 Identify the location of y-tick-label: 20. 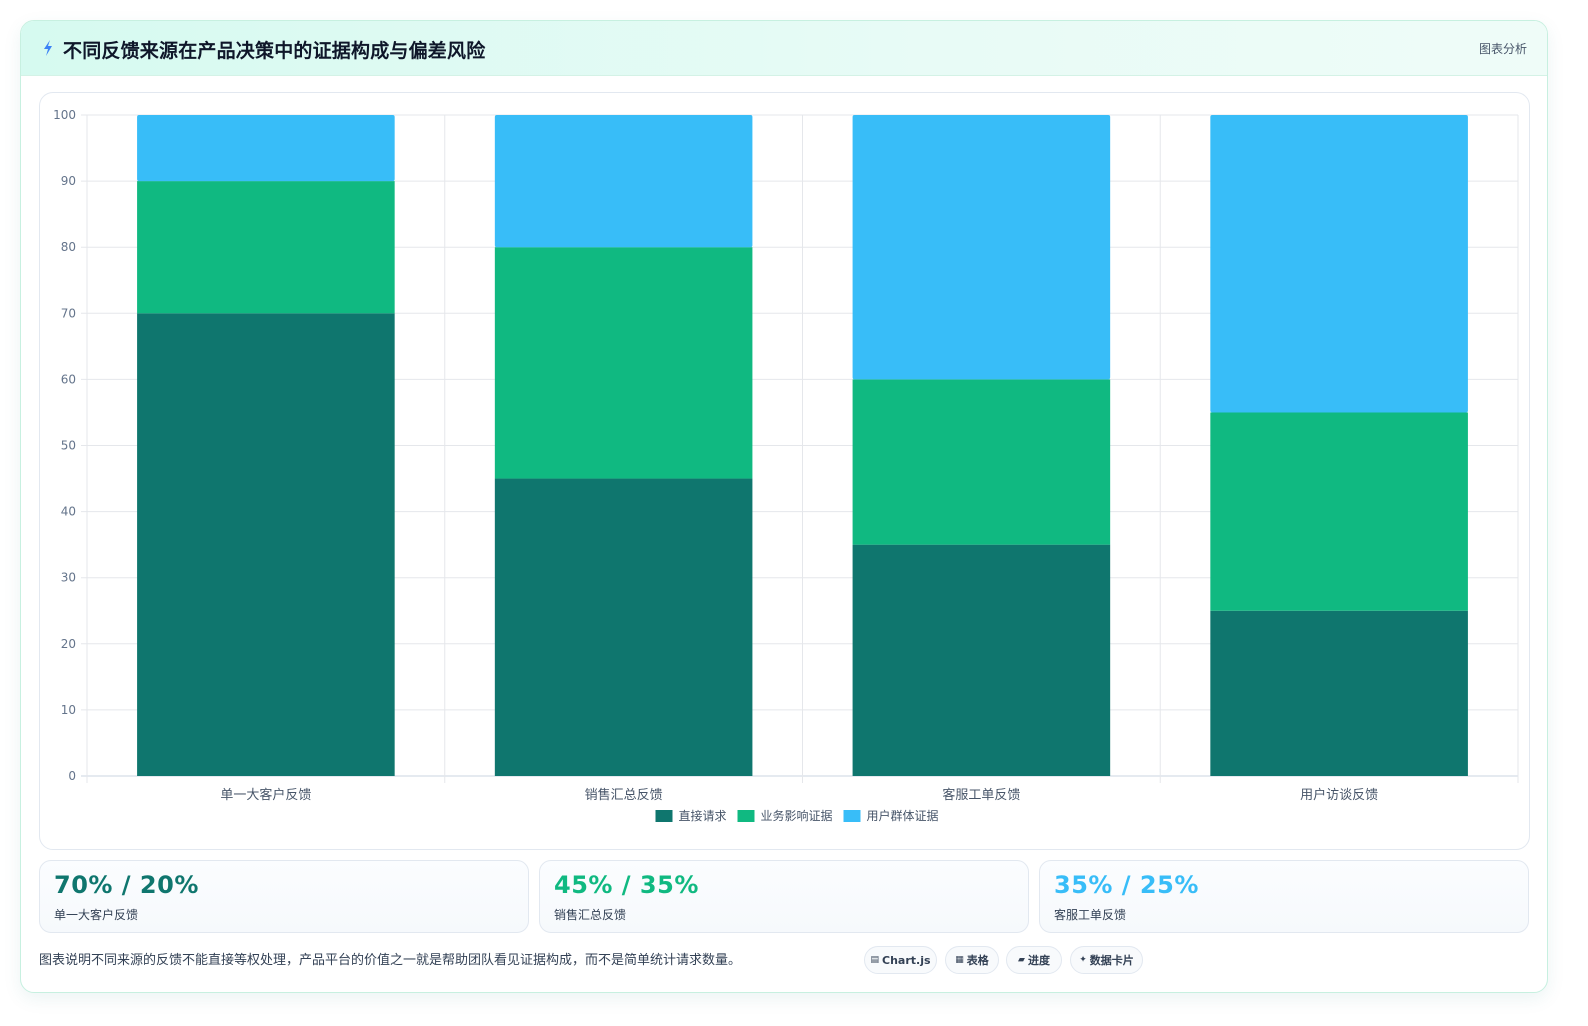
(68, 644).